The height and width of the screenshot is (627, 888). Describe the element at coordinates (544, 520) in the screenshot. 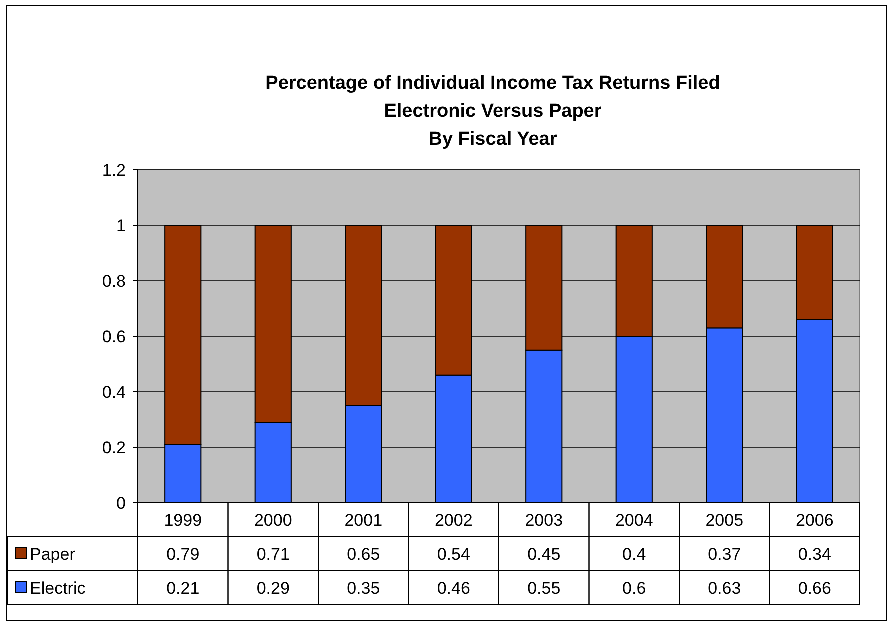

I see `x-tick-label: 2003` at that location.